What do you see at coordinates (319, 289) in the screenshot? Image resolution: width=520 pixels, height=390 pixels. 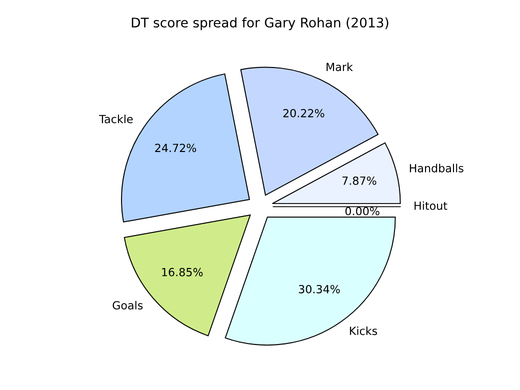 I see `data-label: 30.34%` at bounding box center [319, 289].